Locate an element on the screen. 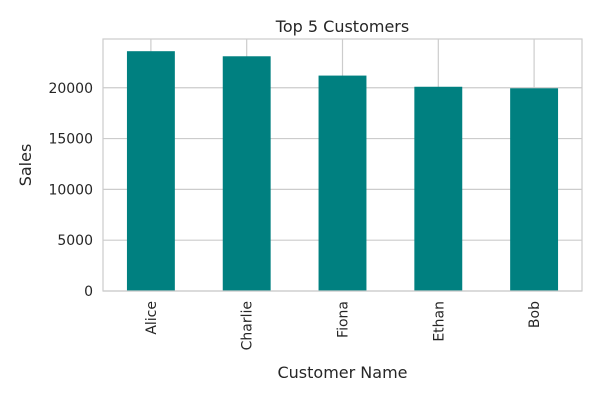 This screenshot has height=400, width=600. bar-bob is located at coordinates (534, 189).